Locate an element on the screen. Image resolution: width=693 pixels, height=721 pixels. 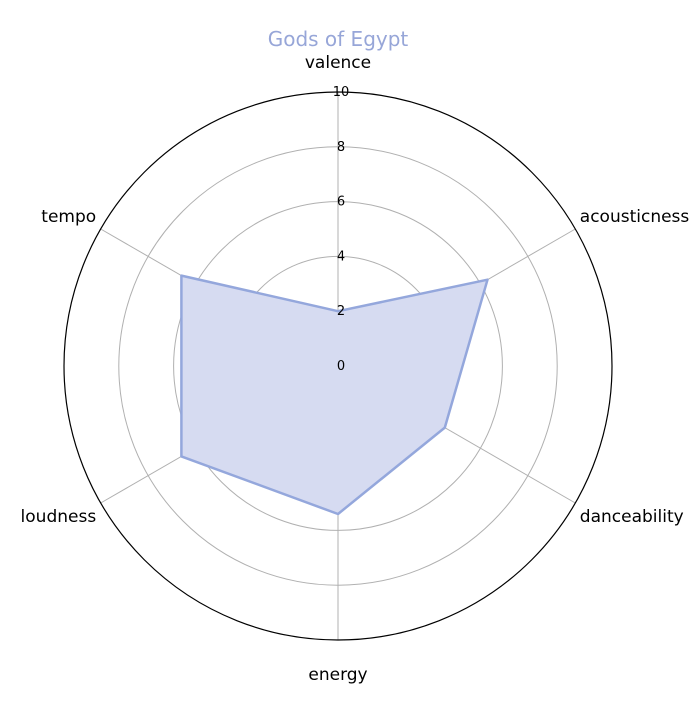
axis-label-danceability: danceability is located at coordinates (632, 517).